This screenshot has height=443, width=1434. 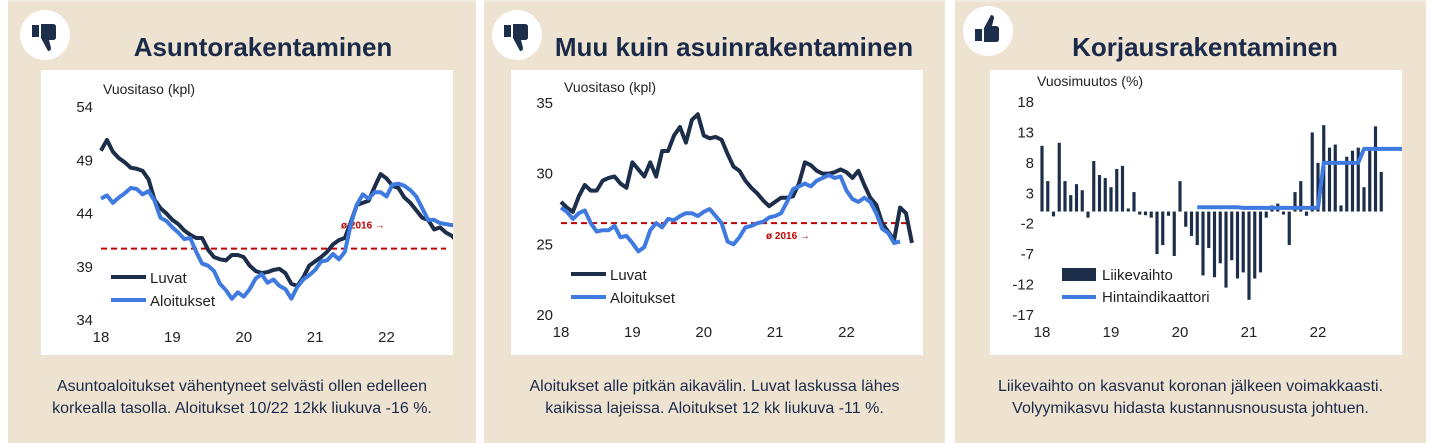 I want to click on y-tick-label: 18, so click(x=1025, y=102).